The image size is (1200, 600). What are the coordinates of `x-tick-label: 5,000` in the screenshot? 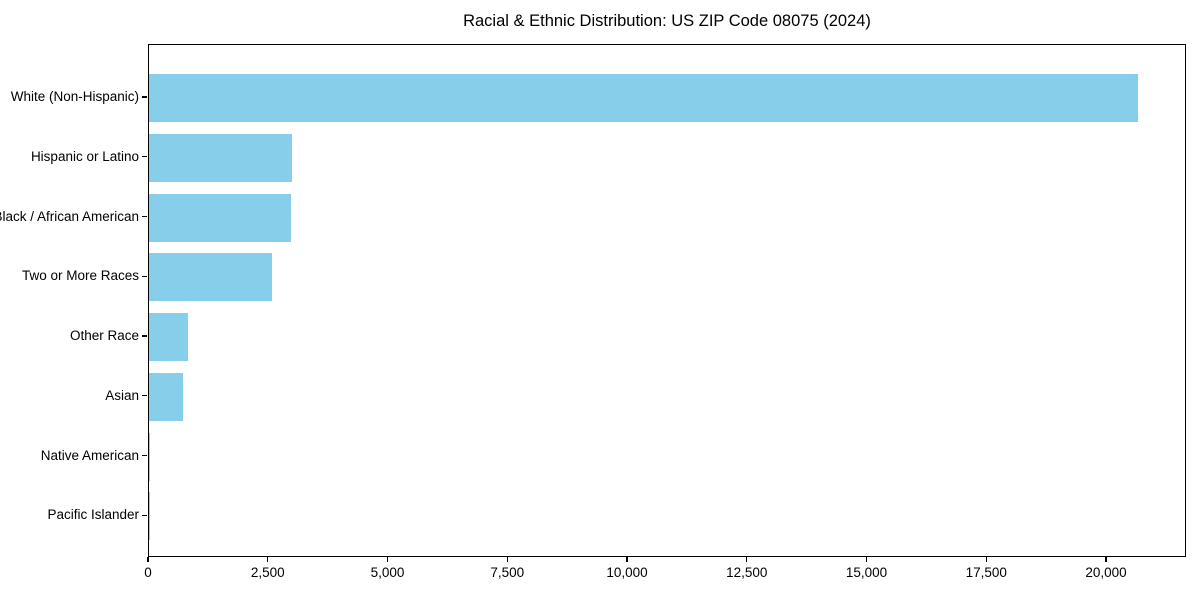 It's located at (387, 572).